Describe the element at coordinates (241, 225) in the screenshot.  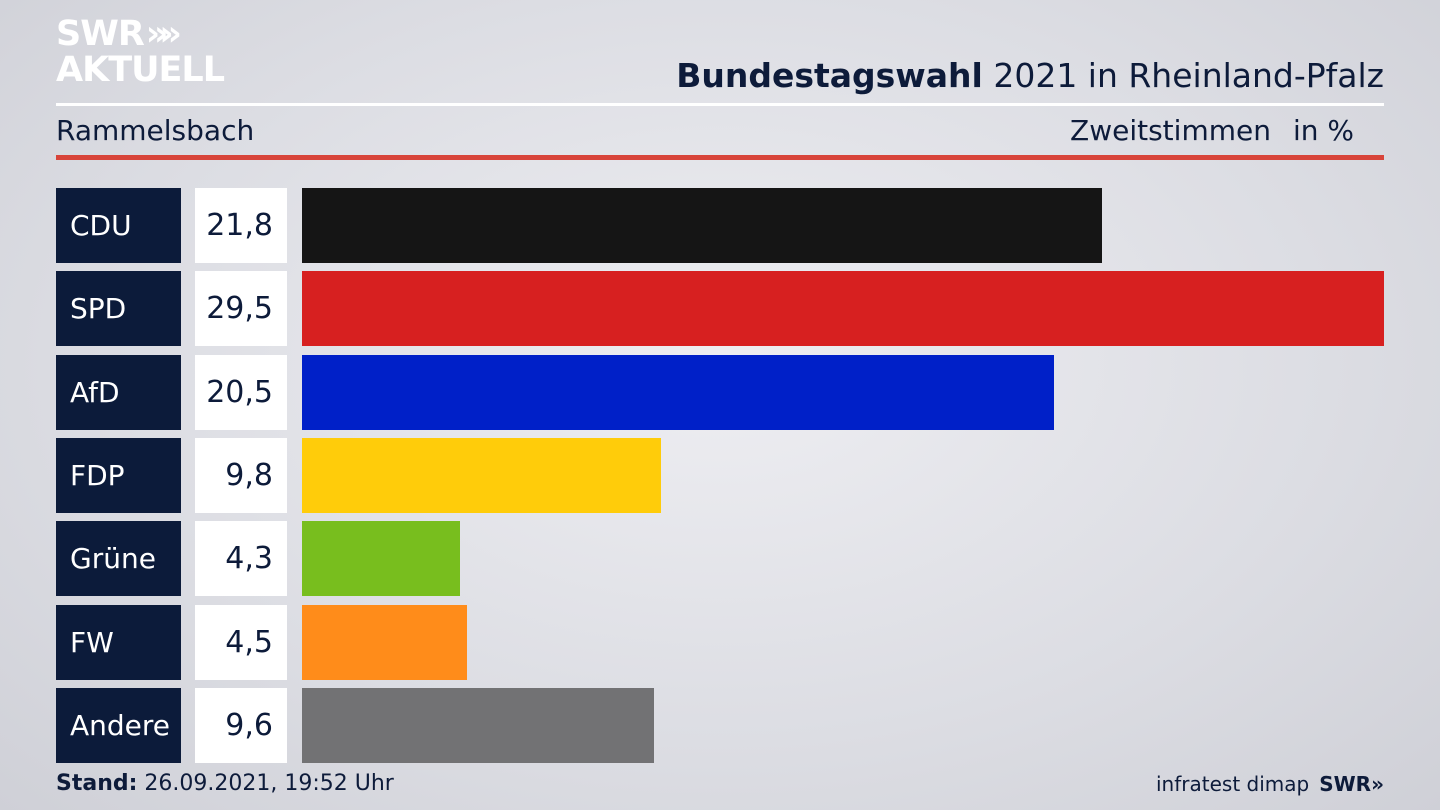
I see `value-label: 21,8` at that location.